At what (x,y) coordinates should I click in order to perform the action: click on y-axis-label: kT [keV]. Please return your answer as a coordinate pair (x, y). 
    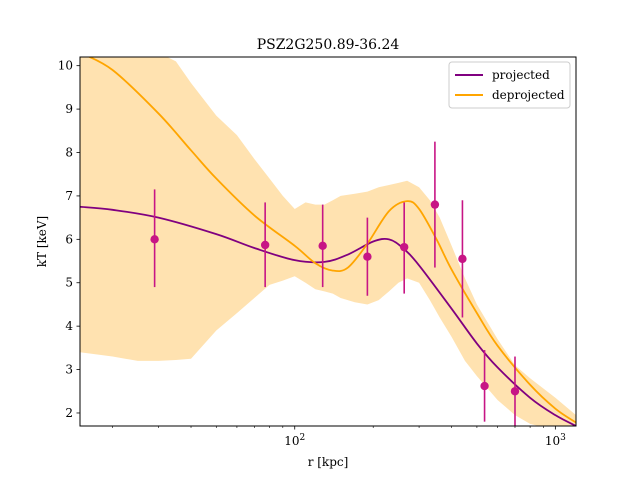
    Looking at the image, I should click on (42, 242).